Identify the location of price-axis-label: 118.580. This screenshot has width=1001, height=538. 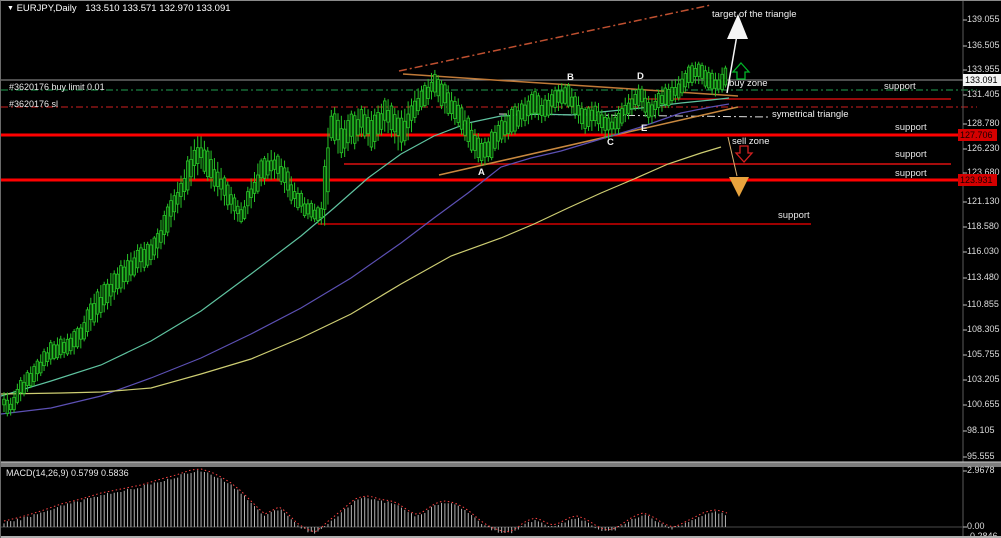
(983, 226).